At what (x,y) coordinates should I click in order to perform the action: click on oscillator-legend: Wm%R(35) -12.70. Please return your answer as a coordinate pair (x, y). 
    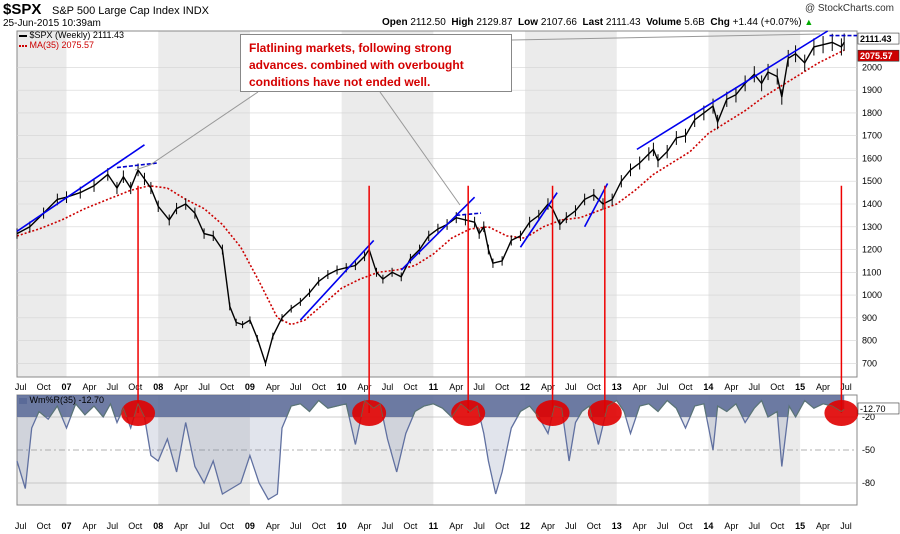
    Looking at the image, I should click on (61, 400).